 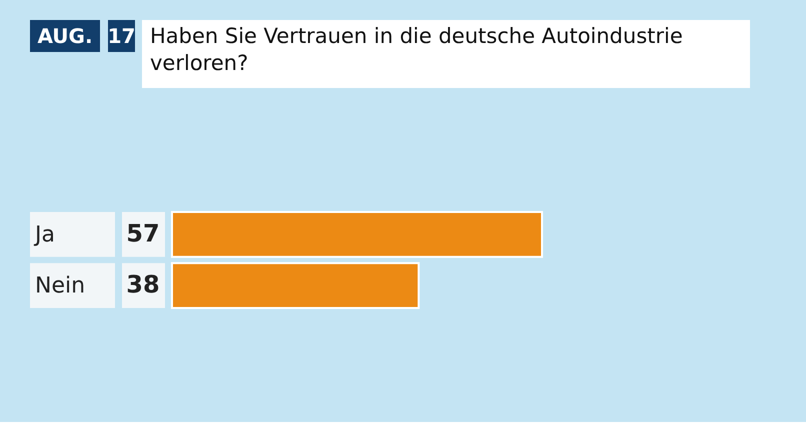 What do you see at coordinates (65, 36) in the screenshot?
I see `text: AUG.` at bounding box center [65, 36].